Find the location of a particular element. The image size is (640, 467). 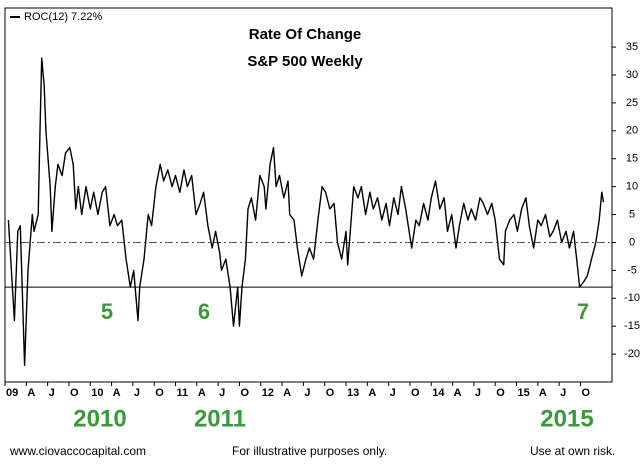

y-tick-label: -5 is located at coordinates (632, 270).